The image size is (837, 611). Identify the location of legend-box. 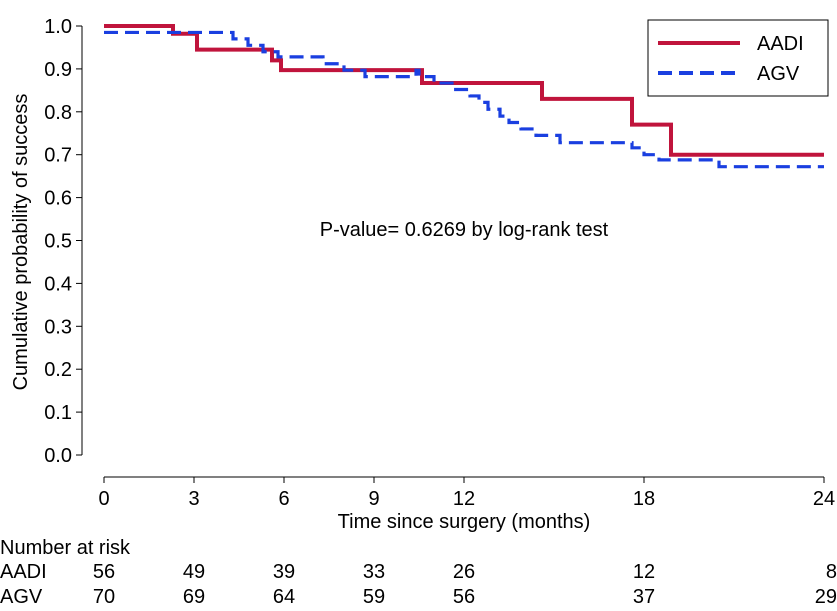
(738, 58).